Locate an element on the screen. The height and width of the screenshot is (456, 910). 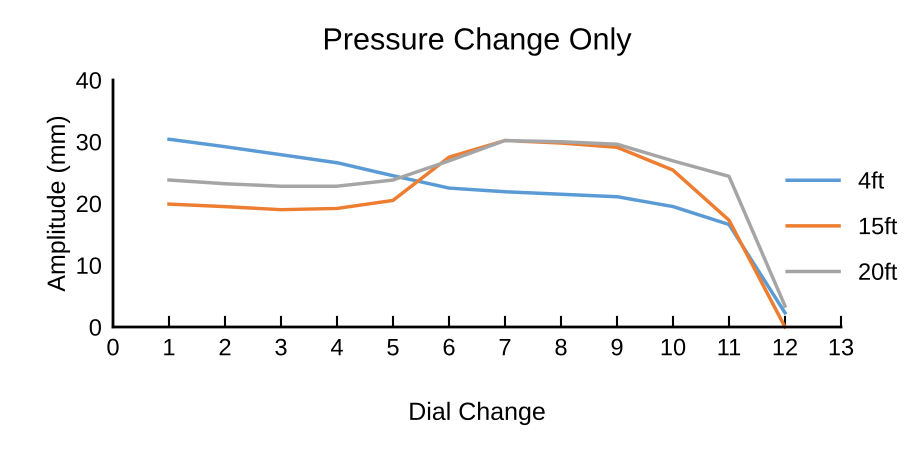
x-tick-label: 1 is located at coordinates (169, 347).